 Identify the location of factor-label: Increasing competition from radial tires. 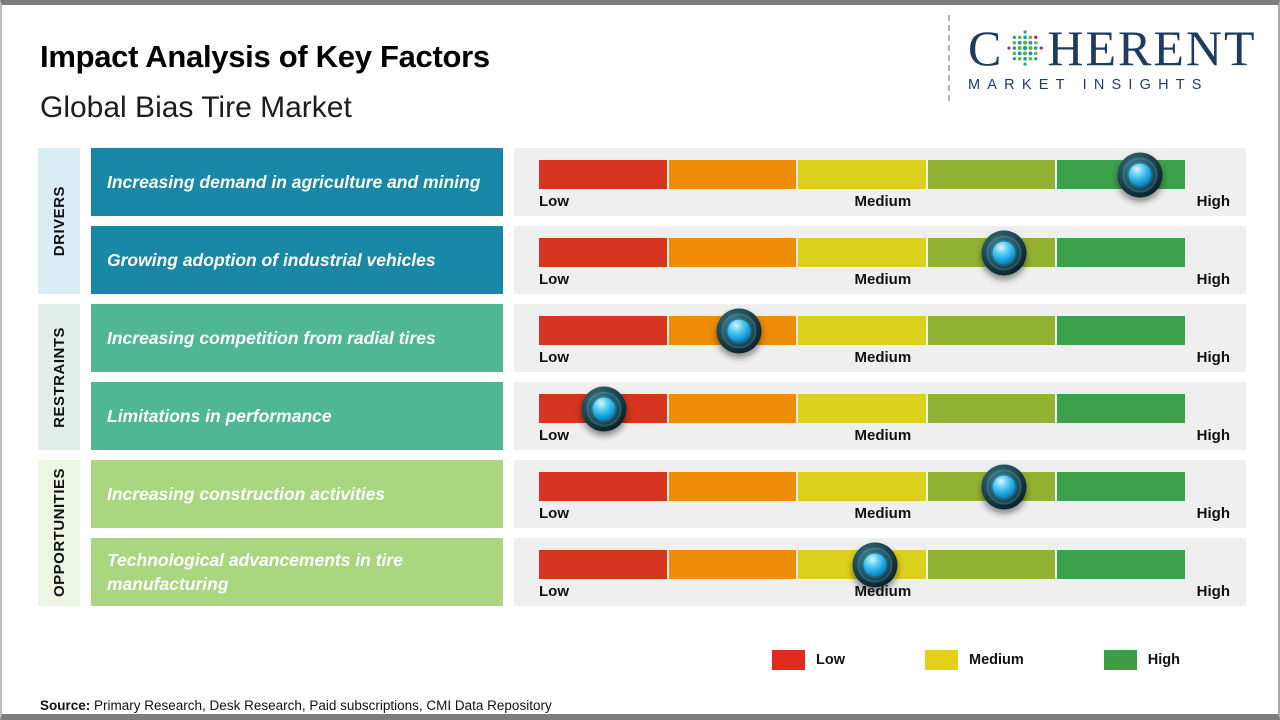
(271, 337).